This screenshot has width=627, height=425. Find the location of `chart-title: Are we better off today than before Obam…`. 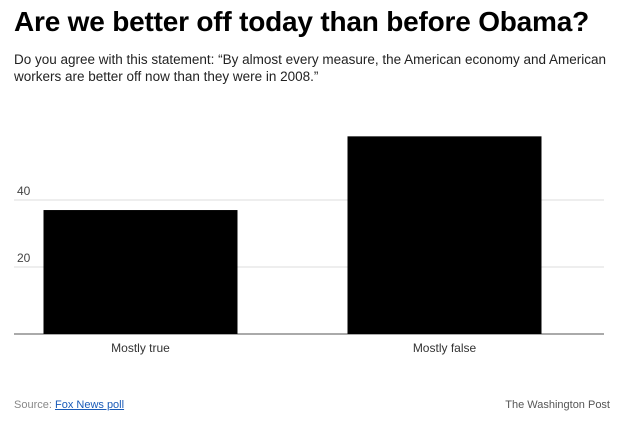

chart-title: Are we better off today than before Obam… is located at coordinates (302, 21).